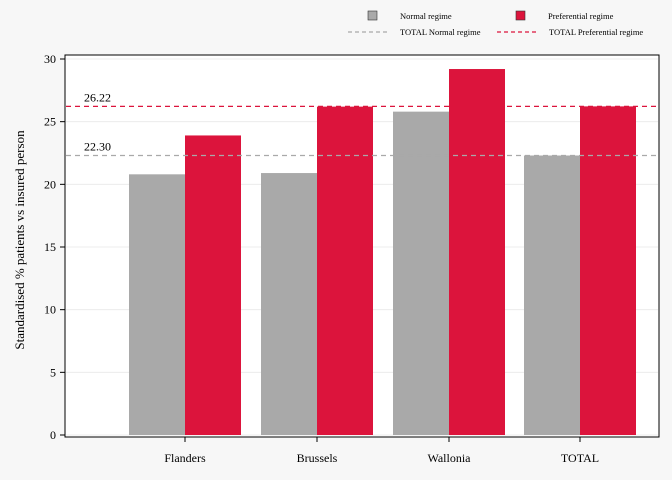 The height and width of the screenshot is (485, 672). Describe the element at coordinates (97, 97) in the screenshot. I see `reference-line-label: 26.22` at that location.